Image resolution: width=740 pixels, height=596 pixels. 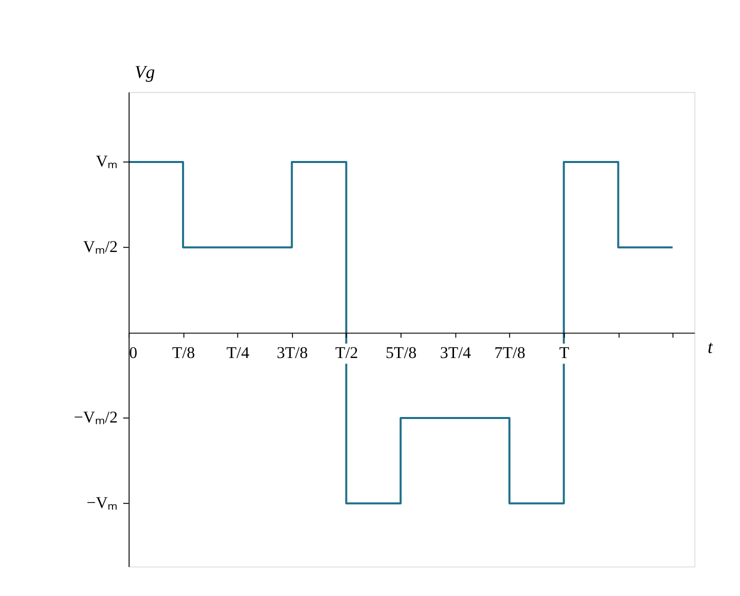 What do you see at coordinates (292, 352) in the screenshot?
I see `x-tick-label: 3T/8` at bounding box center [292, 352].